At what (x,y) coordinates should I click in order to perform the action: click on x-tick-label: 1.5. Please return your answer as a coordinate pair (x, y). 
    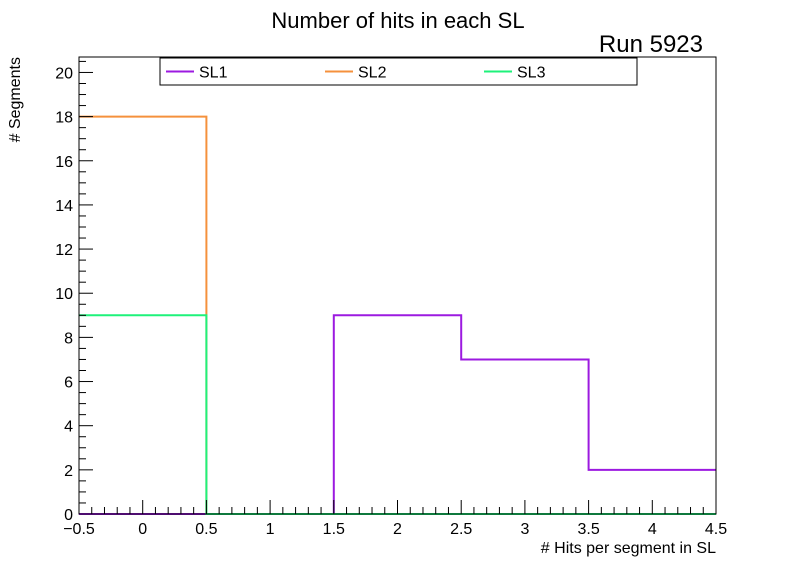
    Looking at the image, I should click on (334, 529).